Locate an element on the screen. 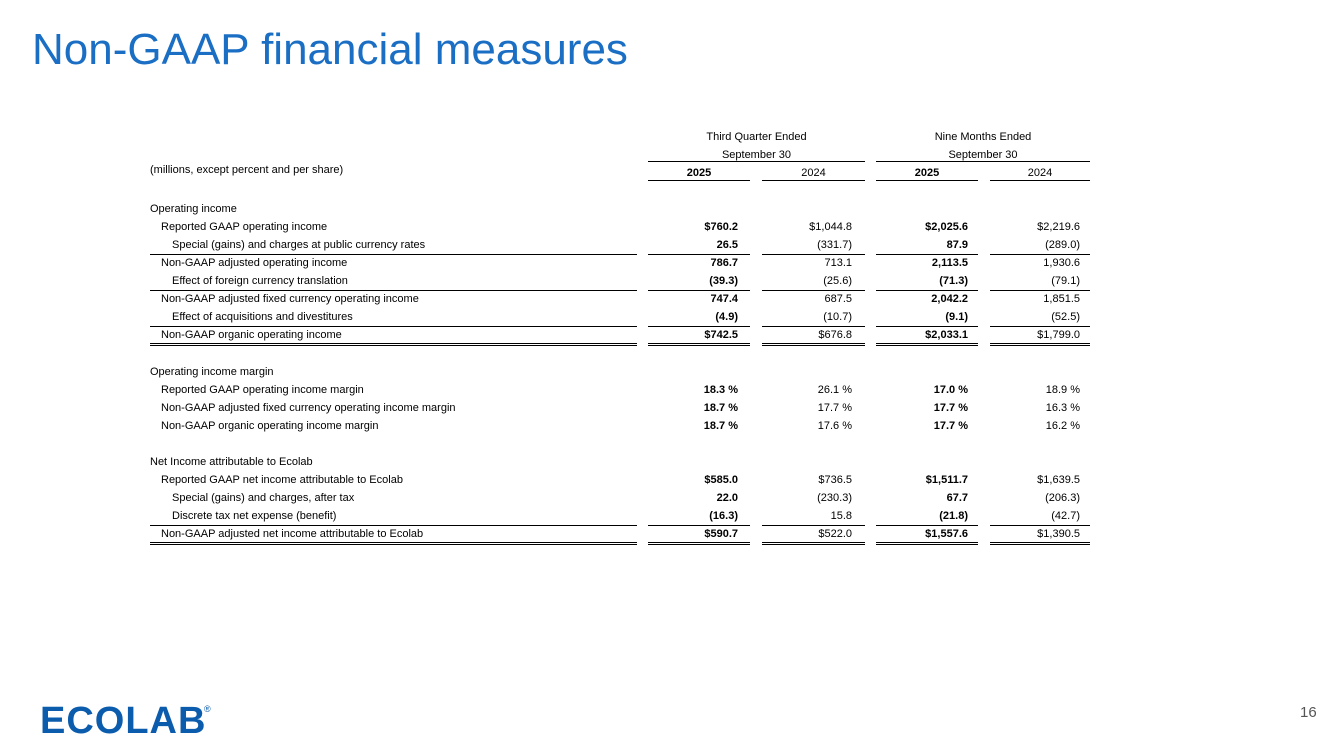  cell-value: 17.6 % is located at coordinates (834, 426).